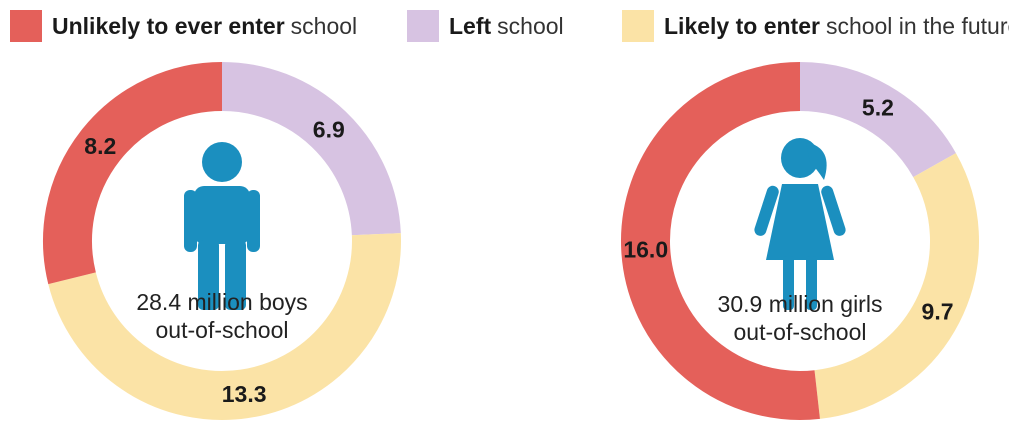 The height and width of the screenshot is (421, 1009). I want to click on legend-label-bold: Unlikely to ever enter, so click(168, 25).